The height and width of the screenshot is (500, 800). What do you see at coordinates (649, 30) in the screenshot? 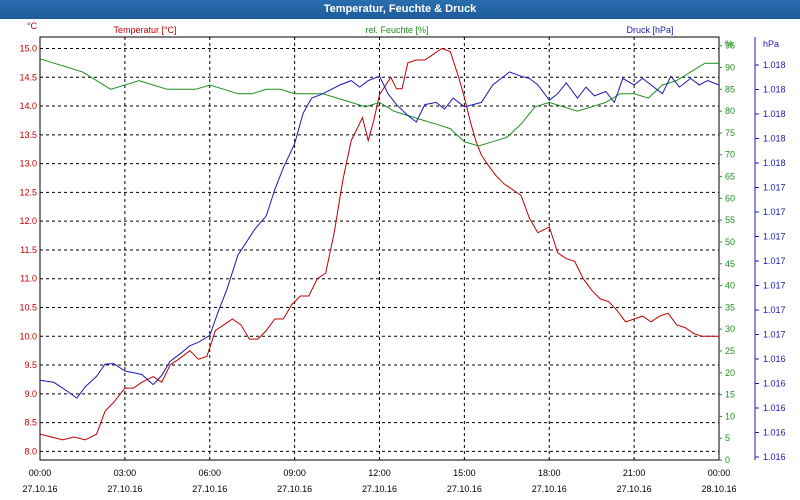
I see `pressure-series-label: Druck [hPa]` at bounding box center [649, 30].